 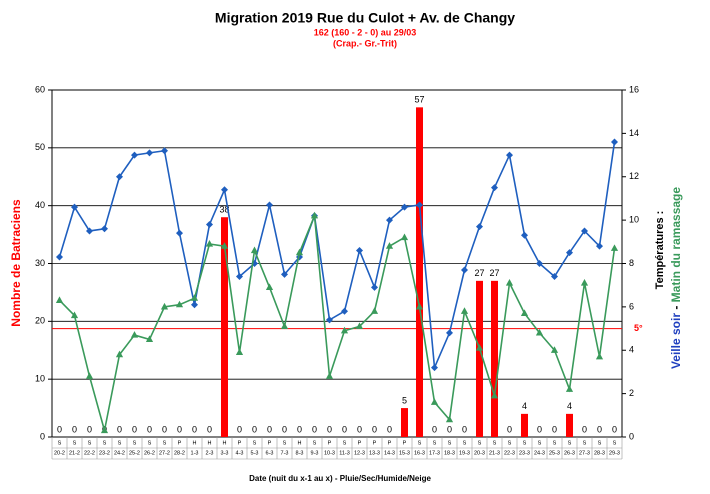 I want to click on y2-axis-title-part: Matin du ramassage, so click(x=676, y=245).